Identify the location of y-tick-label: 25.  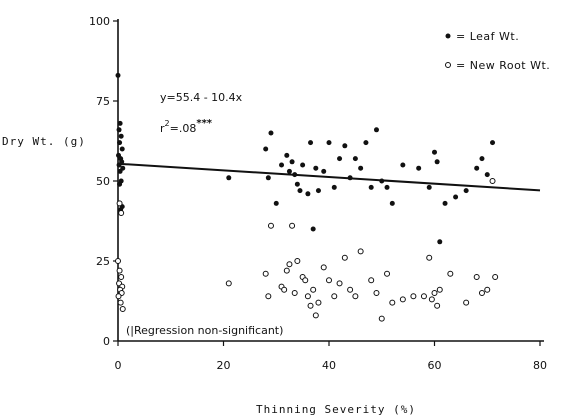
(103, 261).